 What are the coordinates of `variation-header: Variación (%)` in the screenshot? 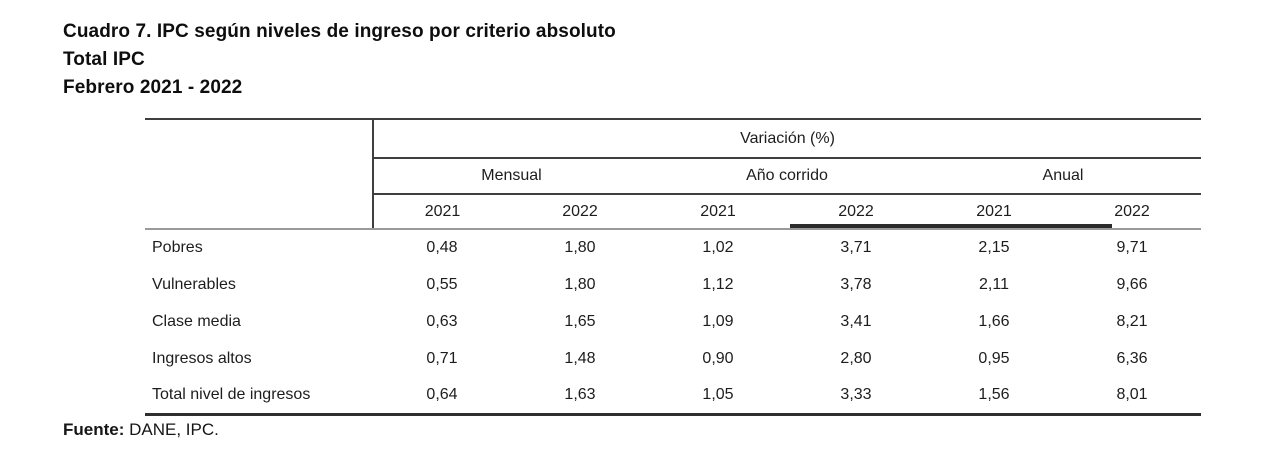 It's located at (787, 139).